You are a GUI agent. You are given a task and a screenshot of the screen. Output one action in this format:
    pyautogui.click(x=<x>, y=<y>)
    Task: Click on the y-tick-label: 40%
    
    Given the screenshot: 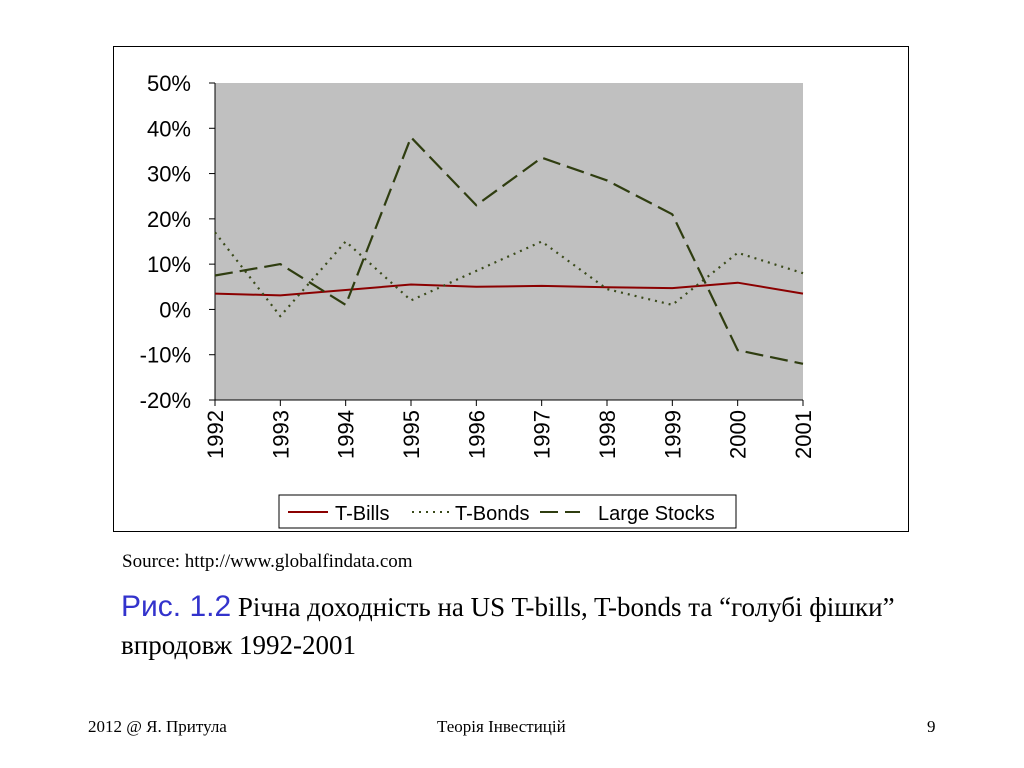 What is the action you would take?
    pyautogui.click(x=169, y=128)
    